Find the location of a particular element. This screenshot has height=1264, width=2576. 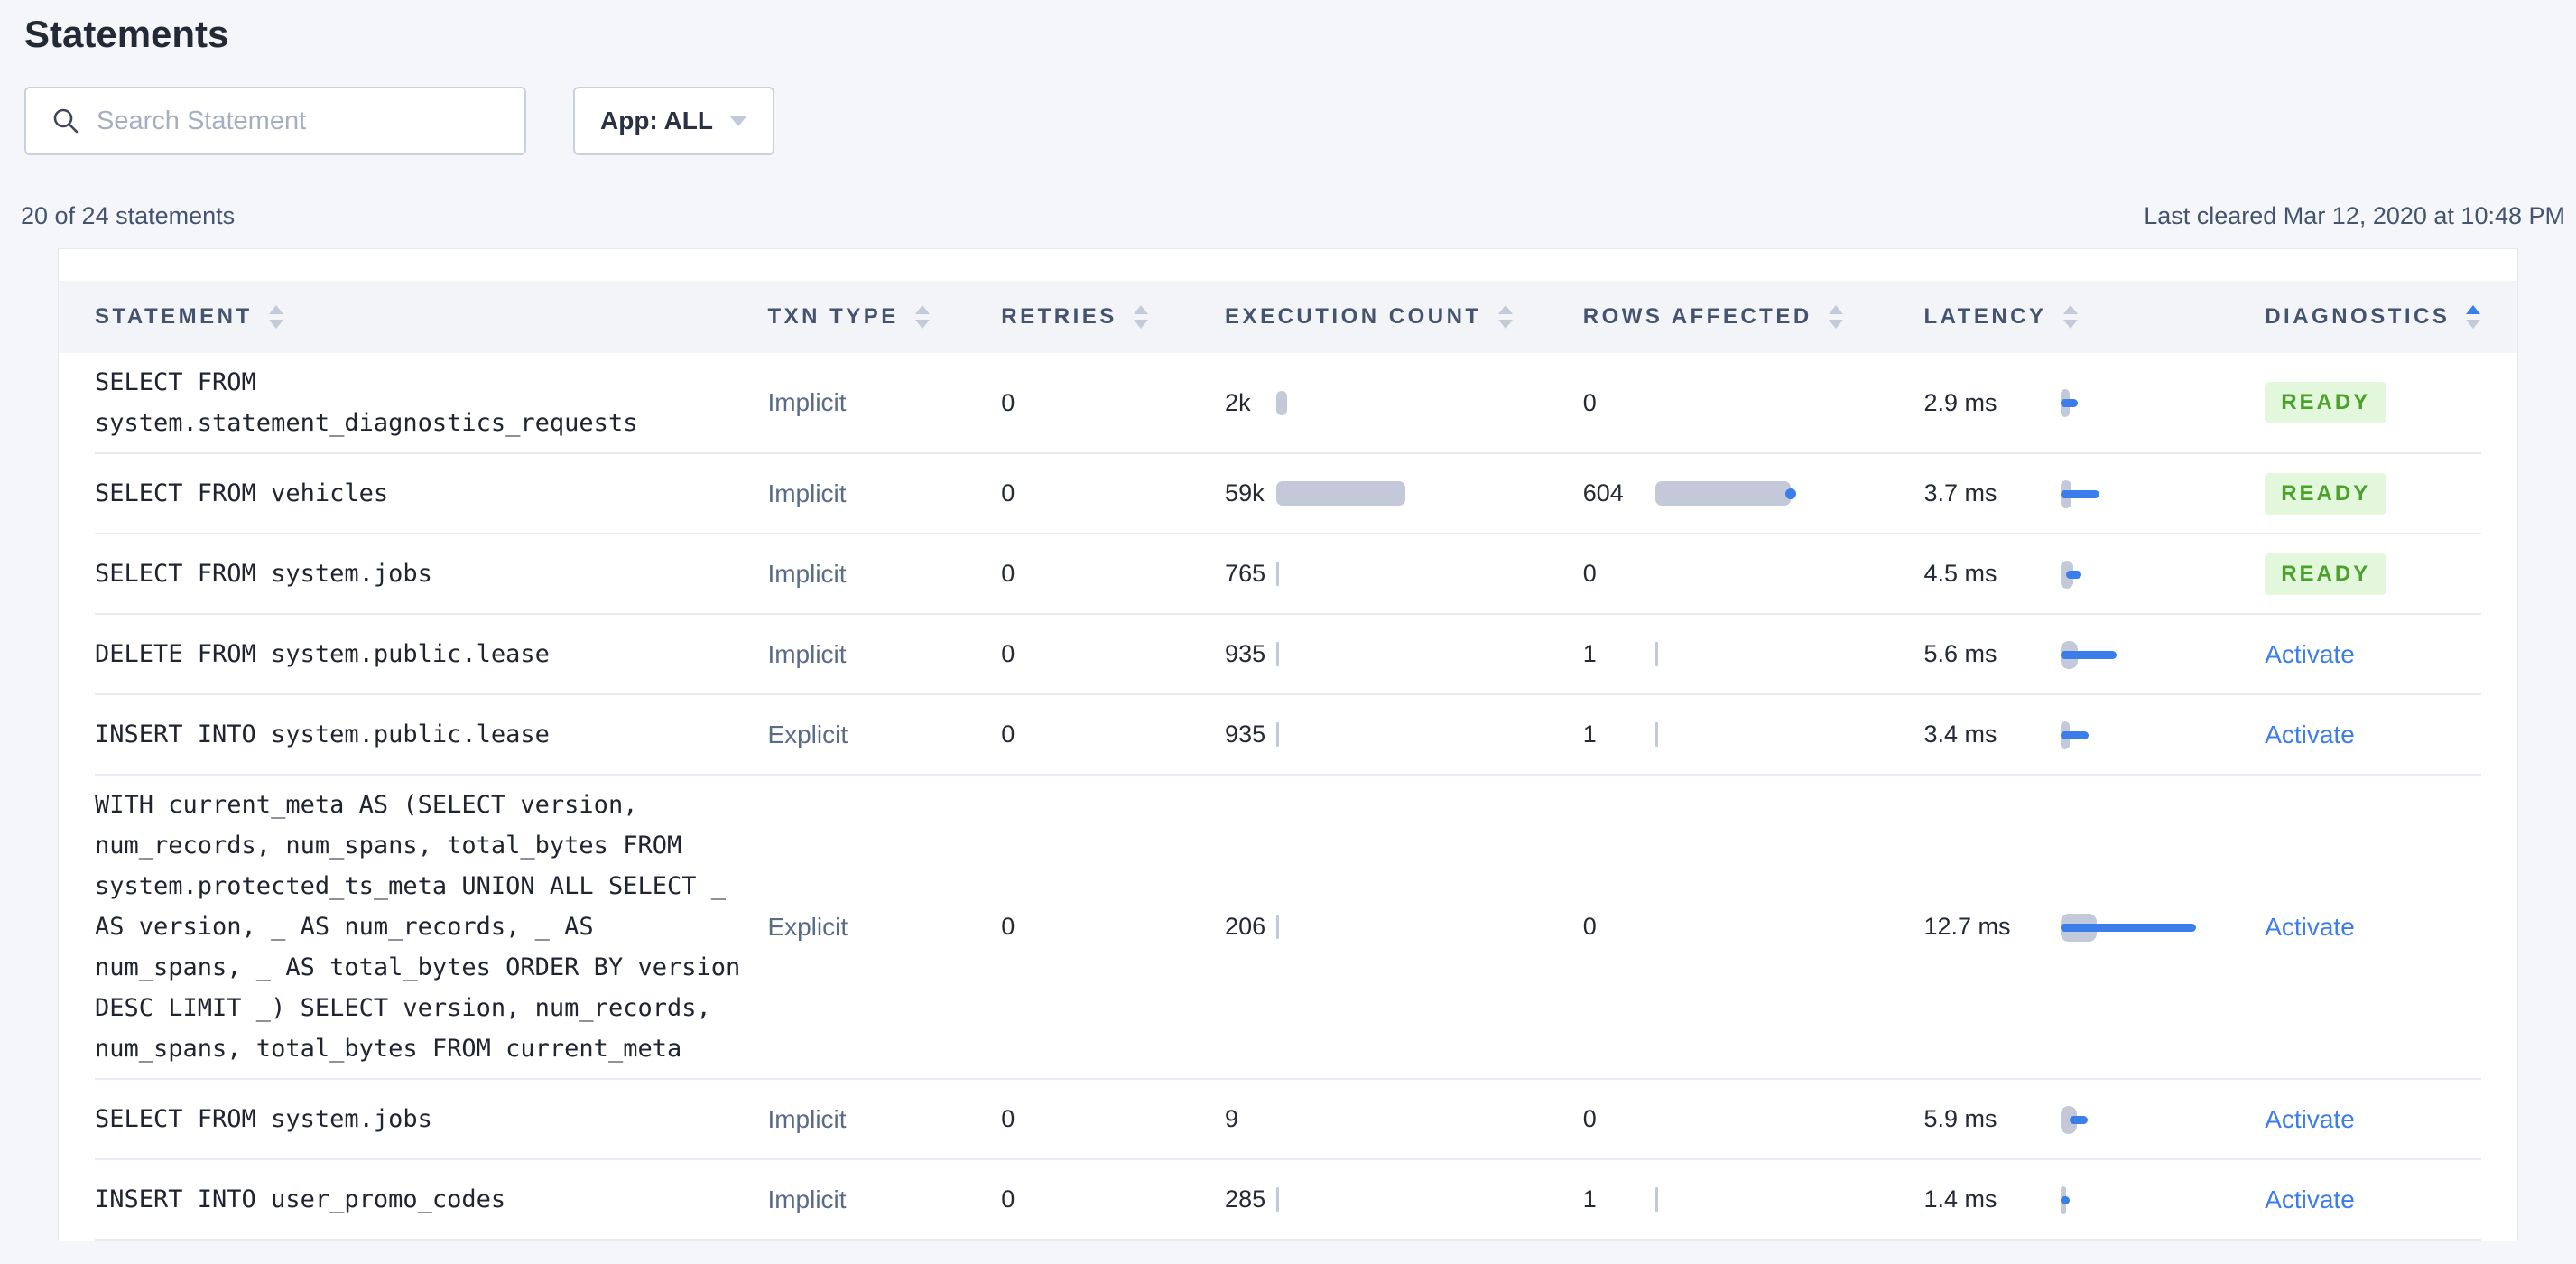

rows-affected-value: 604 is located at coordinates (1603, 493).